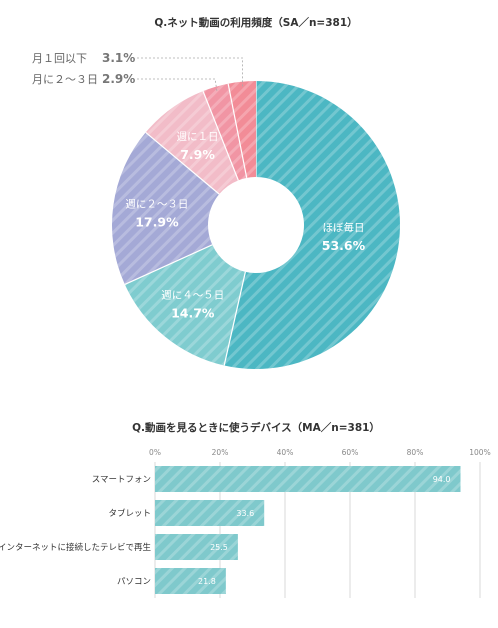 The image size is (498, 628). What do you see at coordinates (256, 427) in the screenshot?
I see `bar-chart-title: Q.動画を見るときに使うデバイス（MA／n=381）` at bounding box center [256, 427].